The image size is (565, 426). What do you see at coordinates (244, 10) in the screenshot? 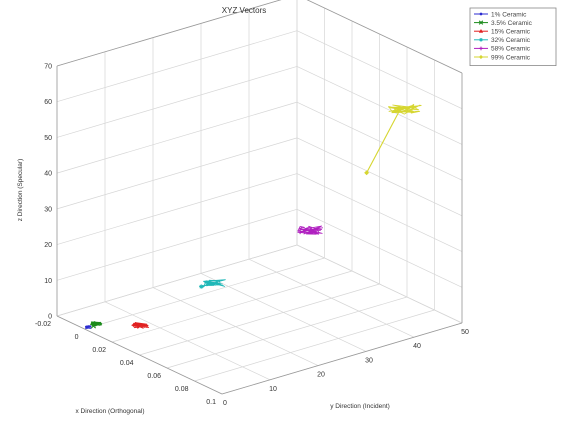
I see `chart-title: XYZ Vectors` at bounding box center [244, 10].